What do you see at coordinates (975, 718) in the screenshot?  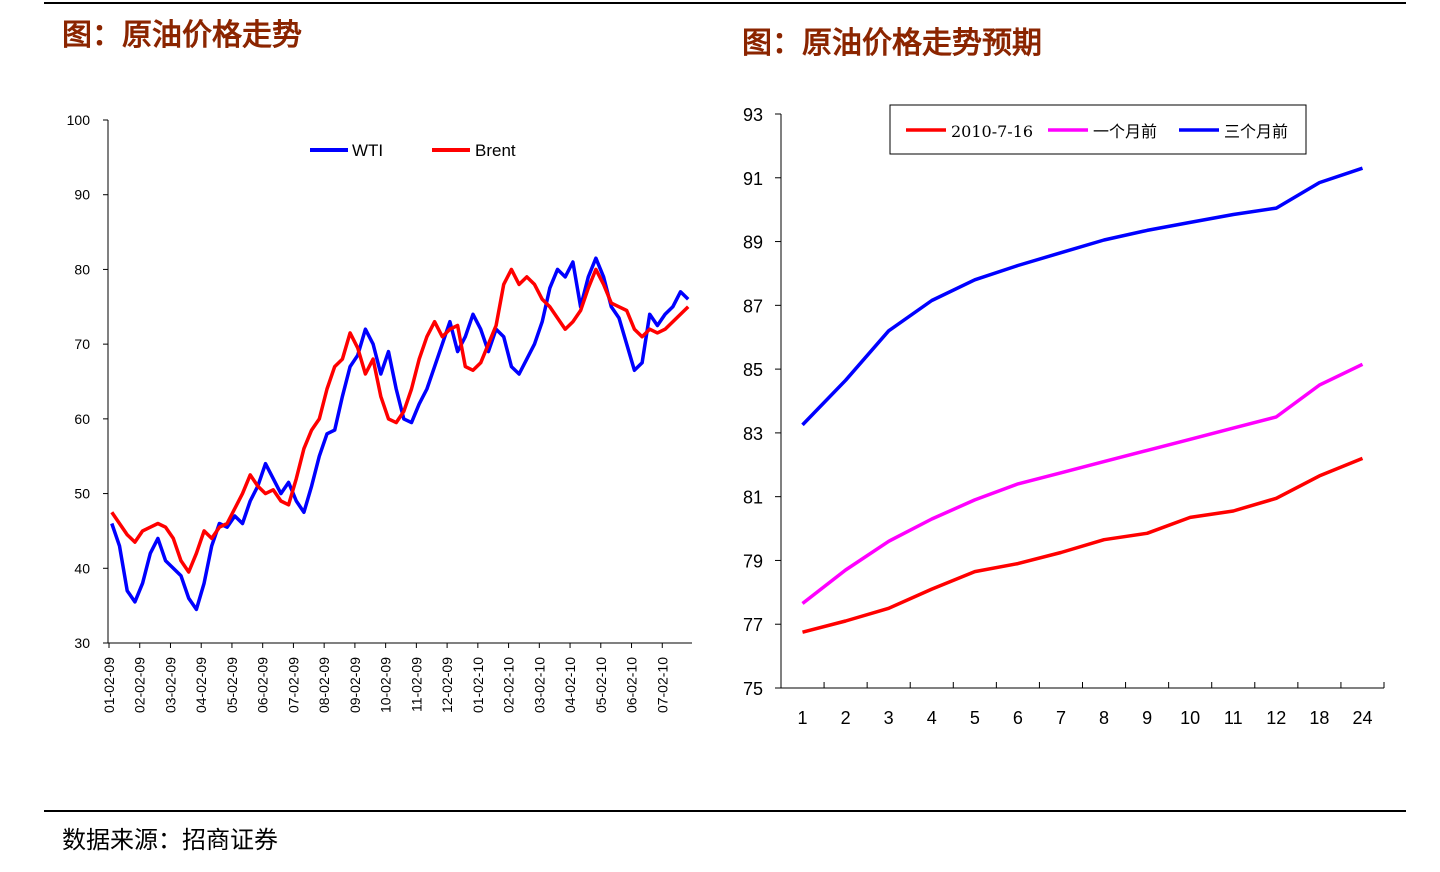 I see `right-x-tick-label: 5` at bounding box center [975, 718].